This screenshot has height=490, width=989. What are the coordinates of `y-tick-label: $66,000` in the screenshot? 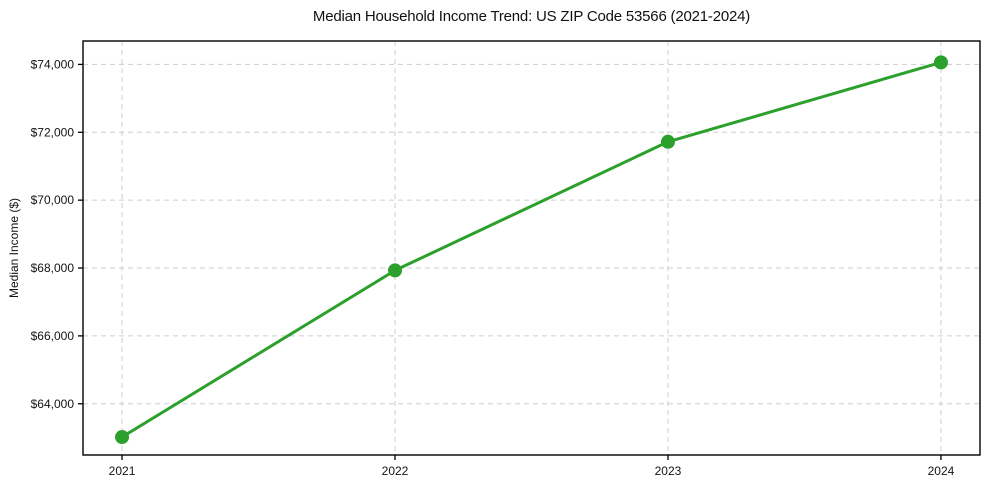 It's located at (53, 336).